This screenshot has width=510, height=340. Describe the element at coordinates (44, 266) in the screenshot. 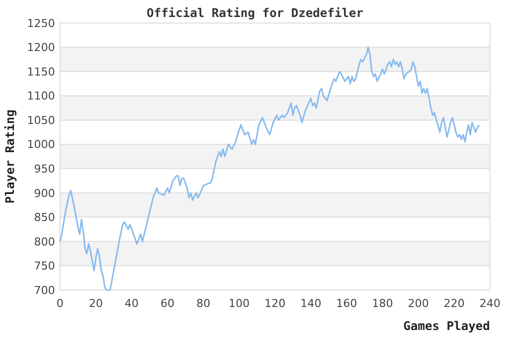

I see `y-tick-label: 750` at that location.